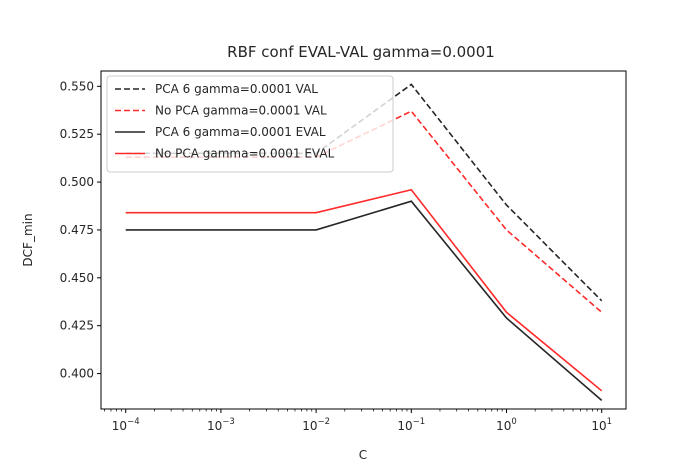 The height and width of the screenshot is (466, 680). Describe the element at coordinates (316, 425) in the screenshot. I see `x-tick-label-2: 10⁻²` at that location.